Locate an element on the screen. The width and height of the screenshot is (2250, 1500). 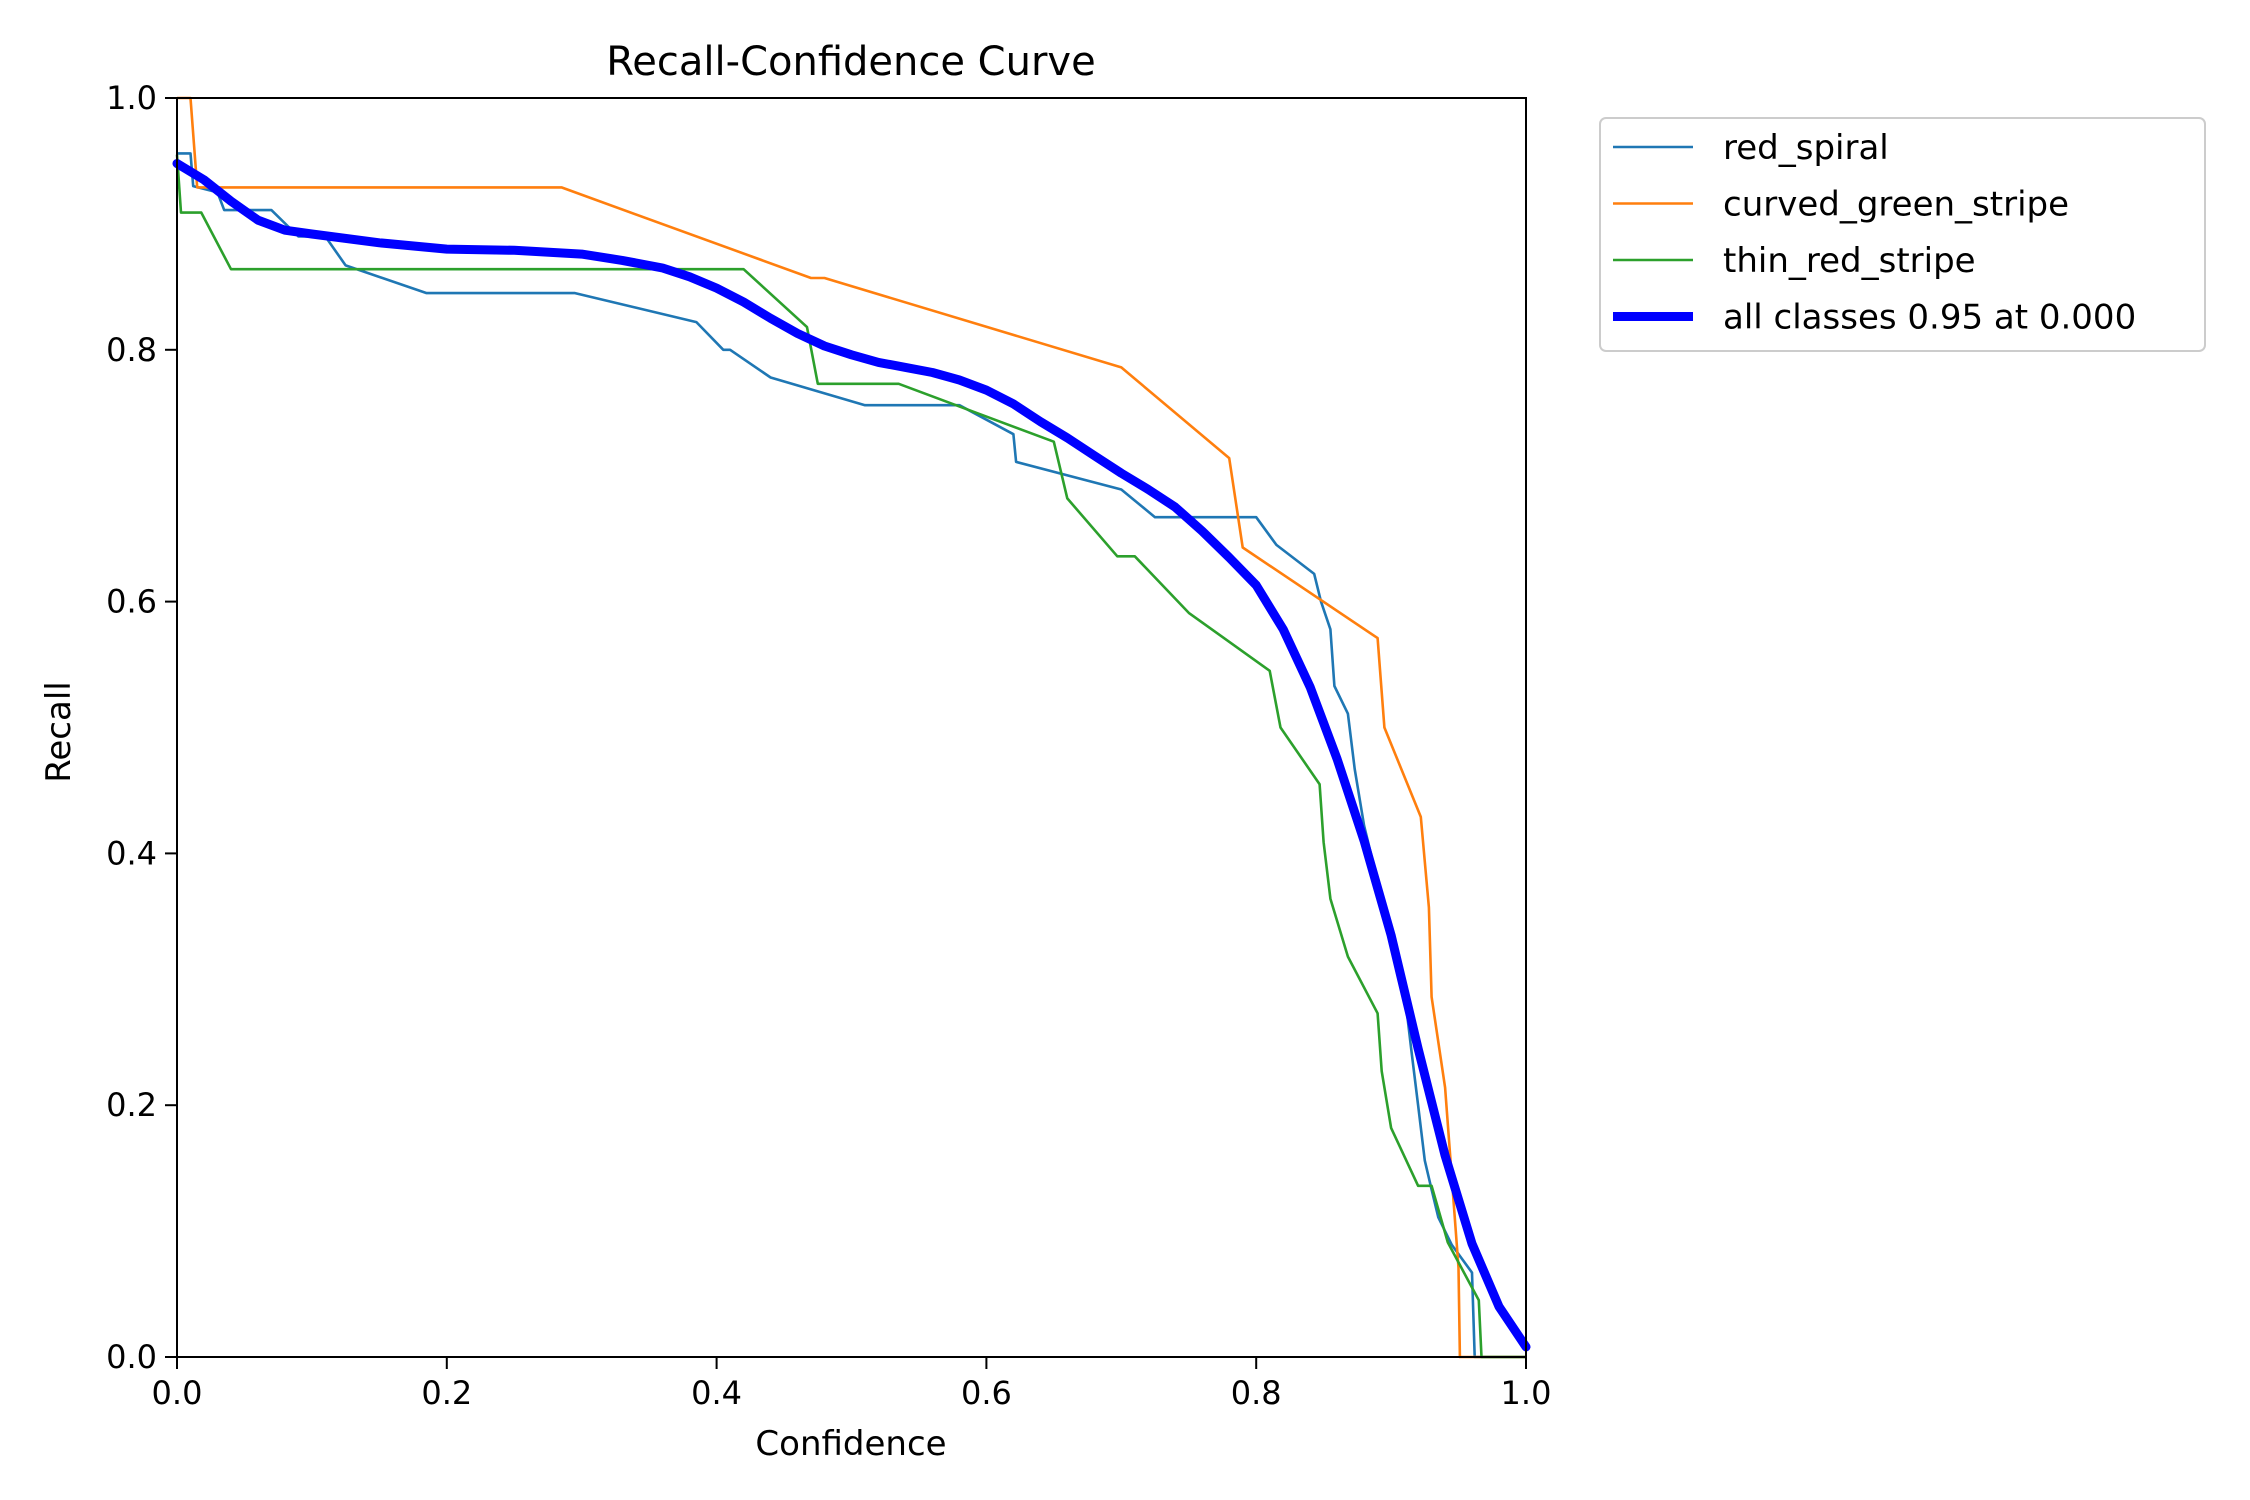
x-tick-label: 0.8 is located at coordinates (1256, 1393).